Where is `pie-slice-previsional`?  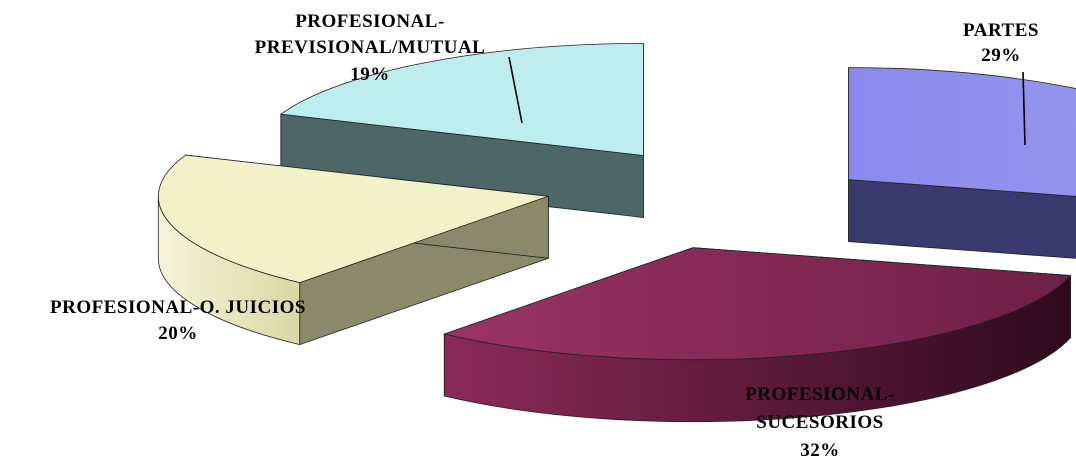 pie-slice-previsional is located at coordinates (461, 130).